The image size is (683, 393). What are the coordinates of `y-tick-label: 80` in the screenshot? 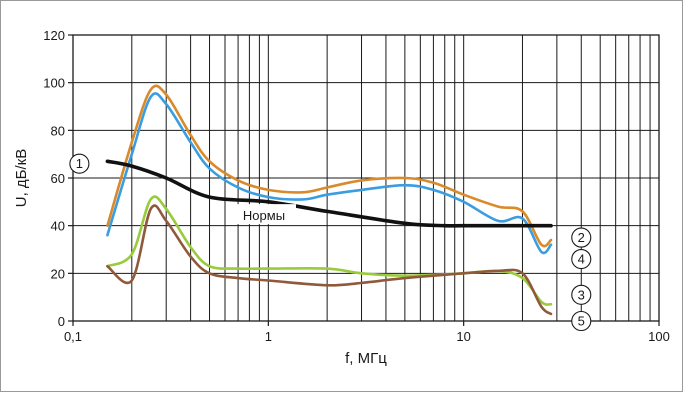 It's located at (58, 130).